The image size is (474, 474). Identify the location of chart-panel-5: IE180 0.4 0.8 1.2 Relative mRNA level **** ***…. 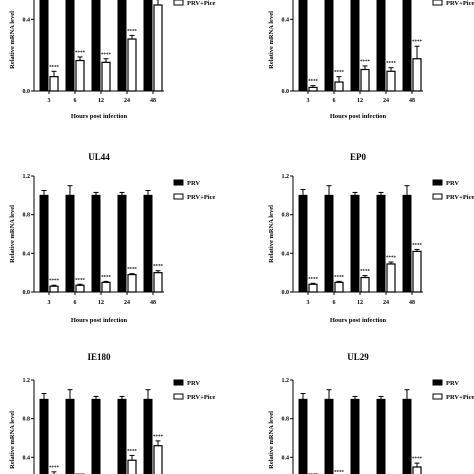
(112, 413).